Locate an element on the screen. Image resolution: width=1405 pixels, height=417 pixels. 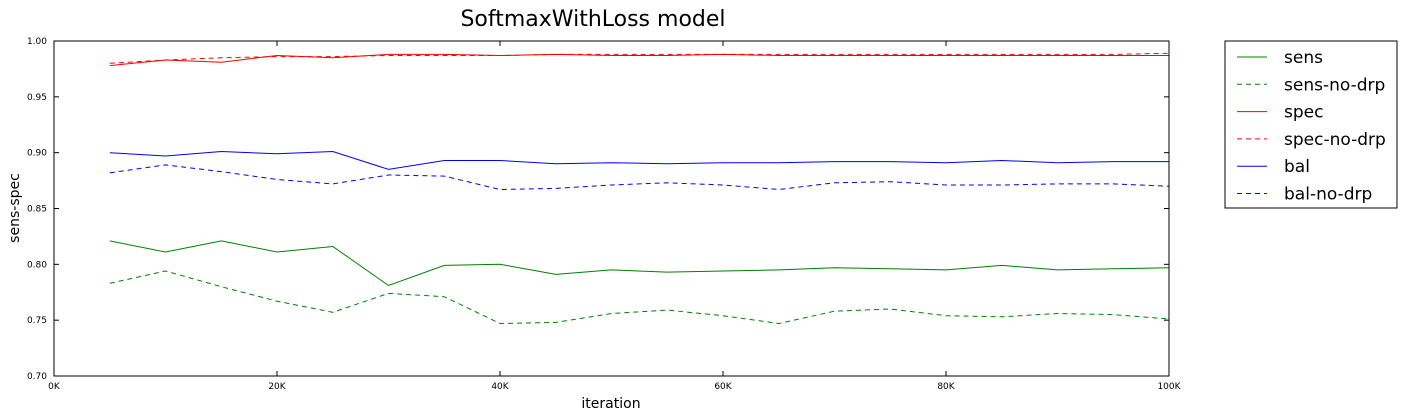
y-tick-label: 1.00 is located at coordinates (37, 42).